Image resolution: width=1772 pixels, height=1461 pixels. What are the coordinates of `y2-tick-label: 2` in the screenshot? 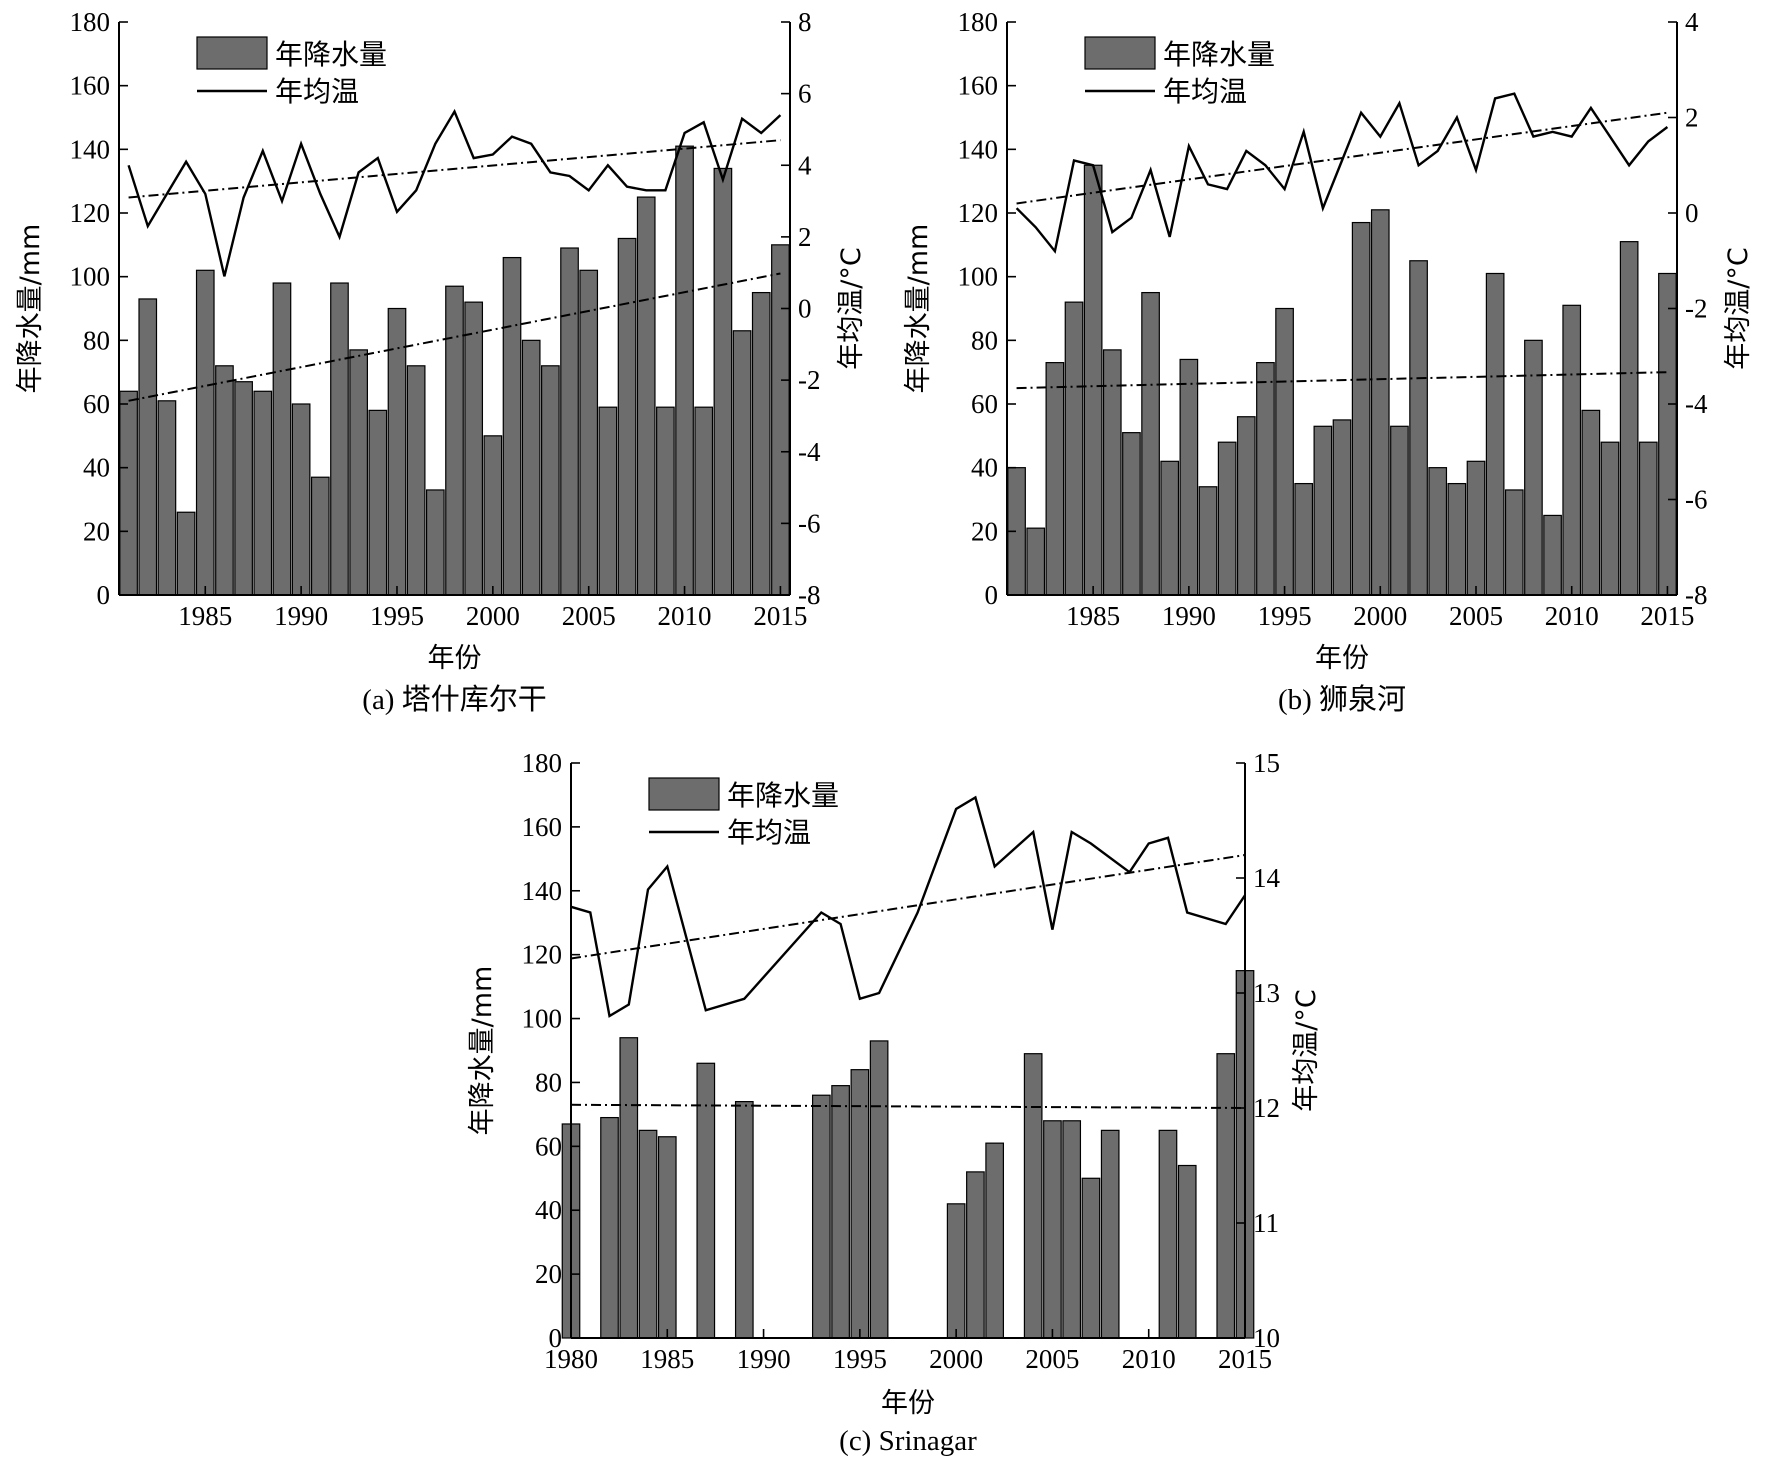 It's located at (805, 237).